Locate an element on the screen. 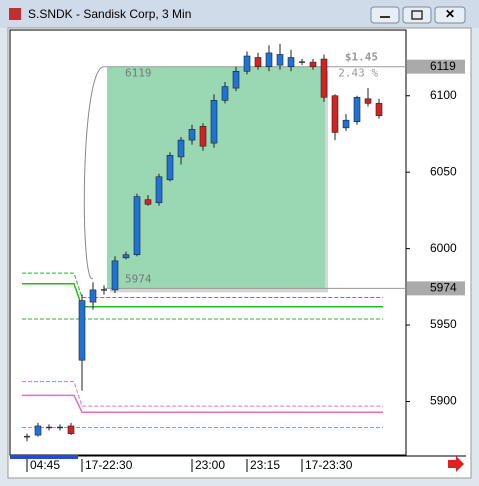 Image resolution: width=479 pixels, height=486 pixels. y-tick-label: 6100 is located at coordinates (443, 95).